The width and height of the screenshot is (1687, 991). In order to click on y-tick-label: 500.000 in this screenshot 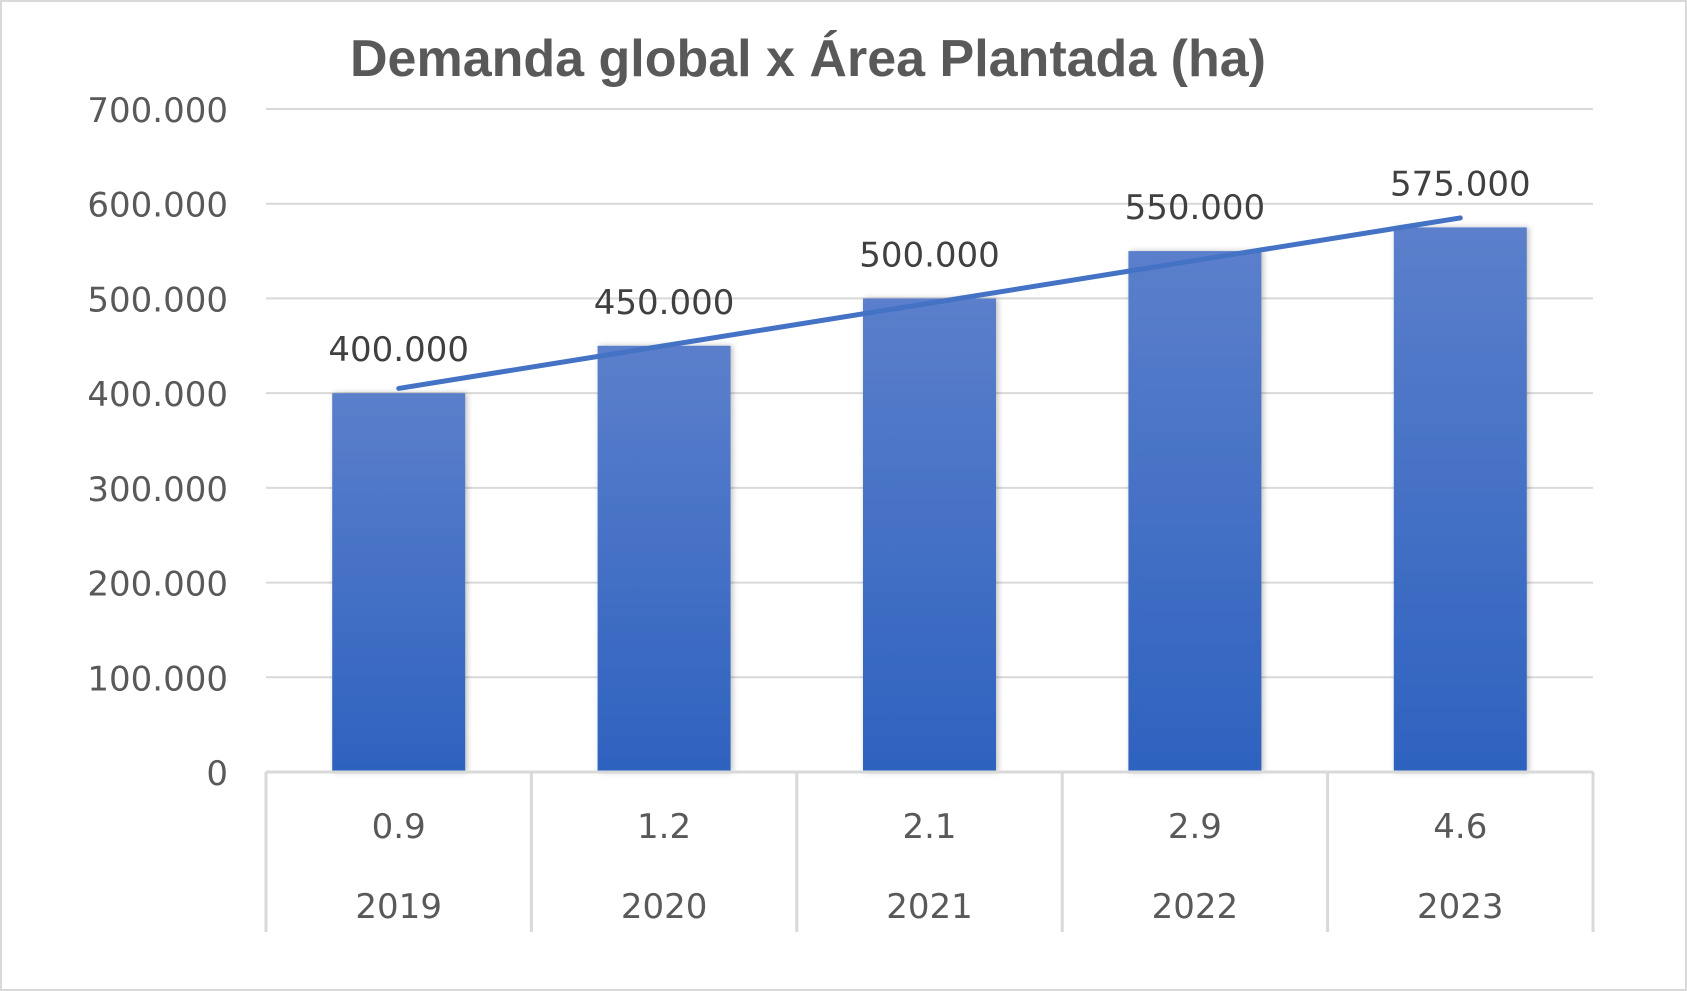, I will do `click(157, 300)`.